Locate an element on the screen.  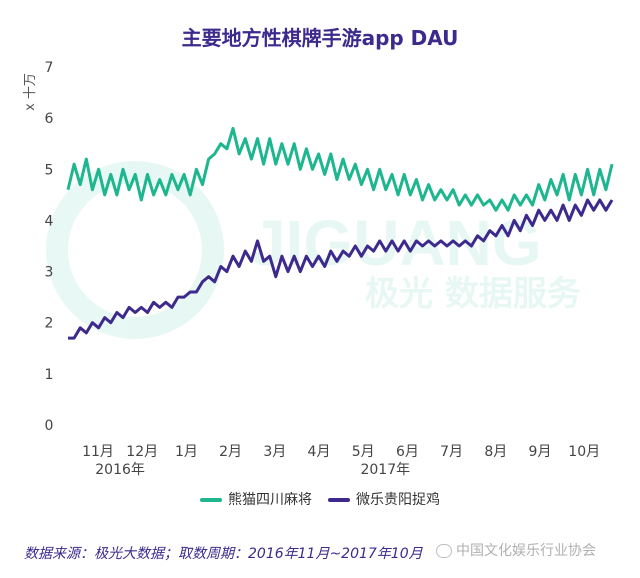
chart-title: 主要地方性棋牌手游app DAU is located at coordinates (320, 38).